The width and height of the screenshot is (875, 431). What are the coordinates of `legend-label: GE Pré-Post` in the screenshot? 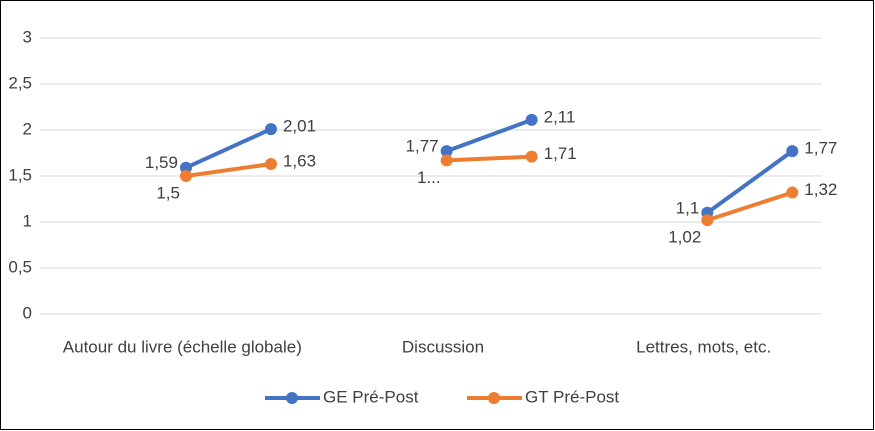 It's located at (371, 396).